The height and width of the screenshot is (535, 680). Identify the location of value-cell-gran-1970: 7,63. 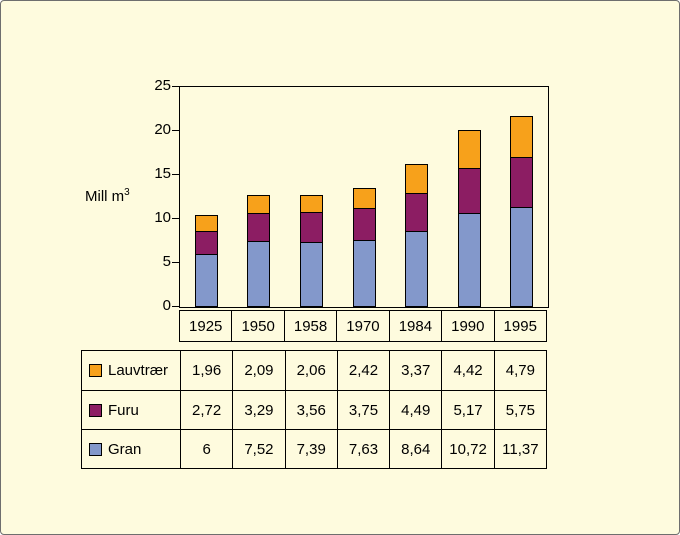
(363, 448).